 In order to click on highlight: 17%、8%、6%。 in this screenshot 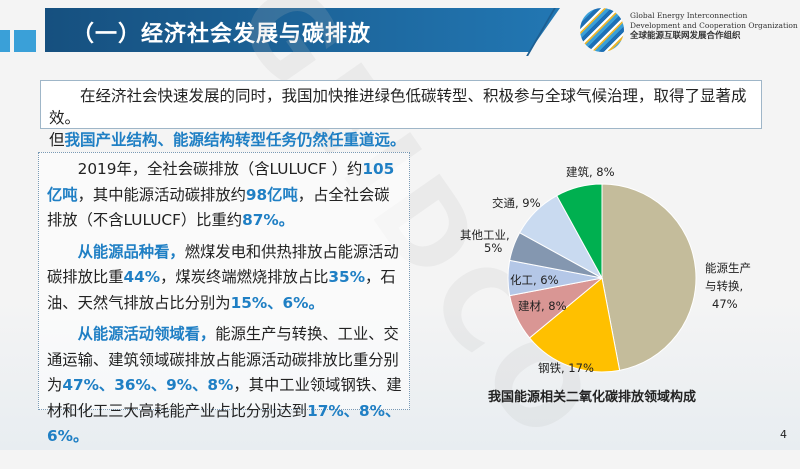, I will do `click(224, 423)`.